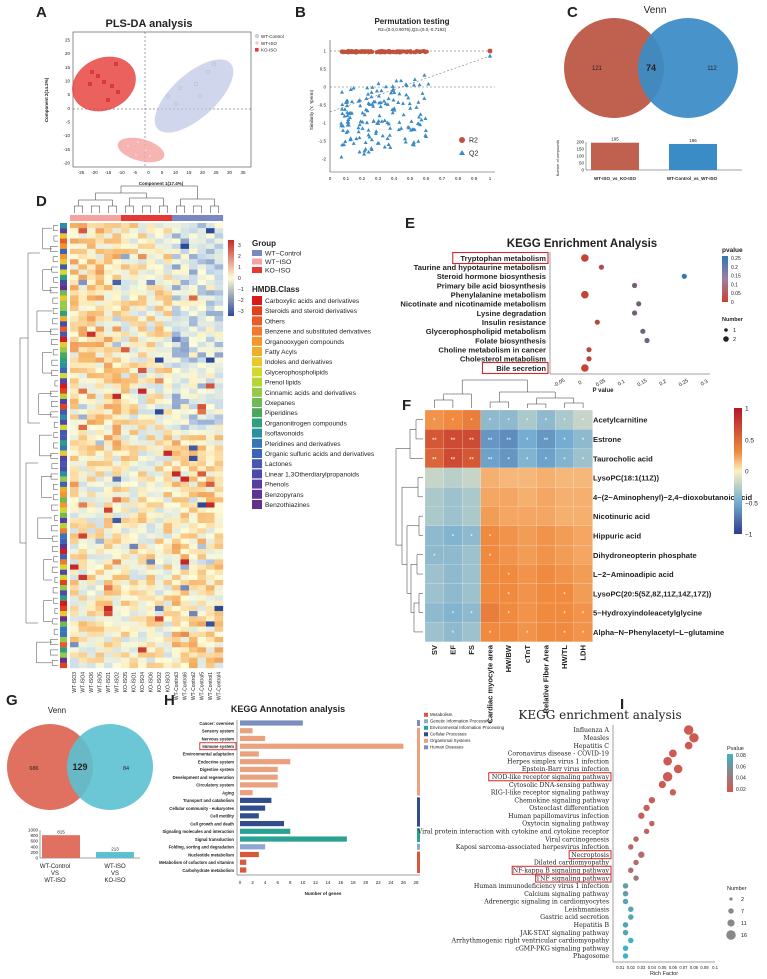 The width and height of the screenshot is (767, 979). I want to click on heatmap-class-legend-swatch, so click(257, 504).